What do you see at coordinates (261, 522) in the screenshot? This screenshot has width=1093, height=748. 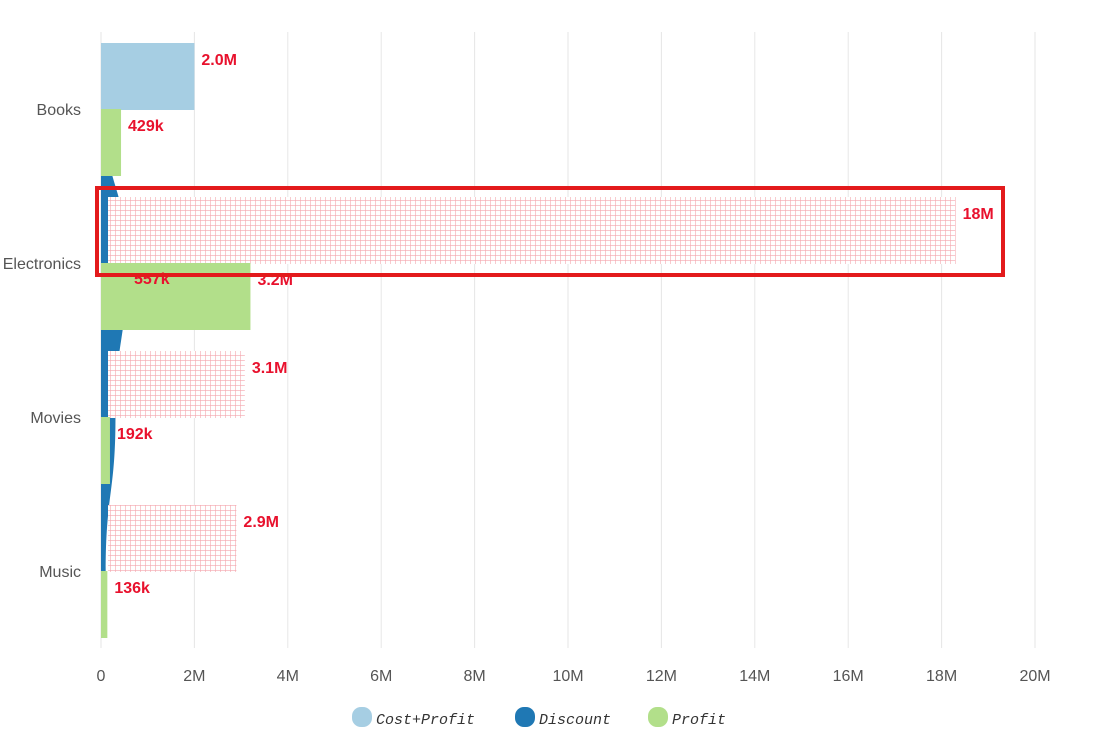 I see `data-label-cost-profit-music: 2.9M` at bounding box center [261, 522].